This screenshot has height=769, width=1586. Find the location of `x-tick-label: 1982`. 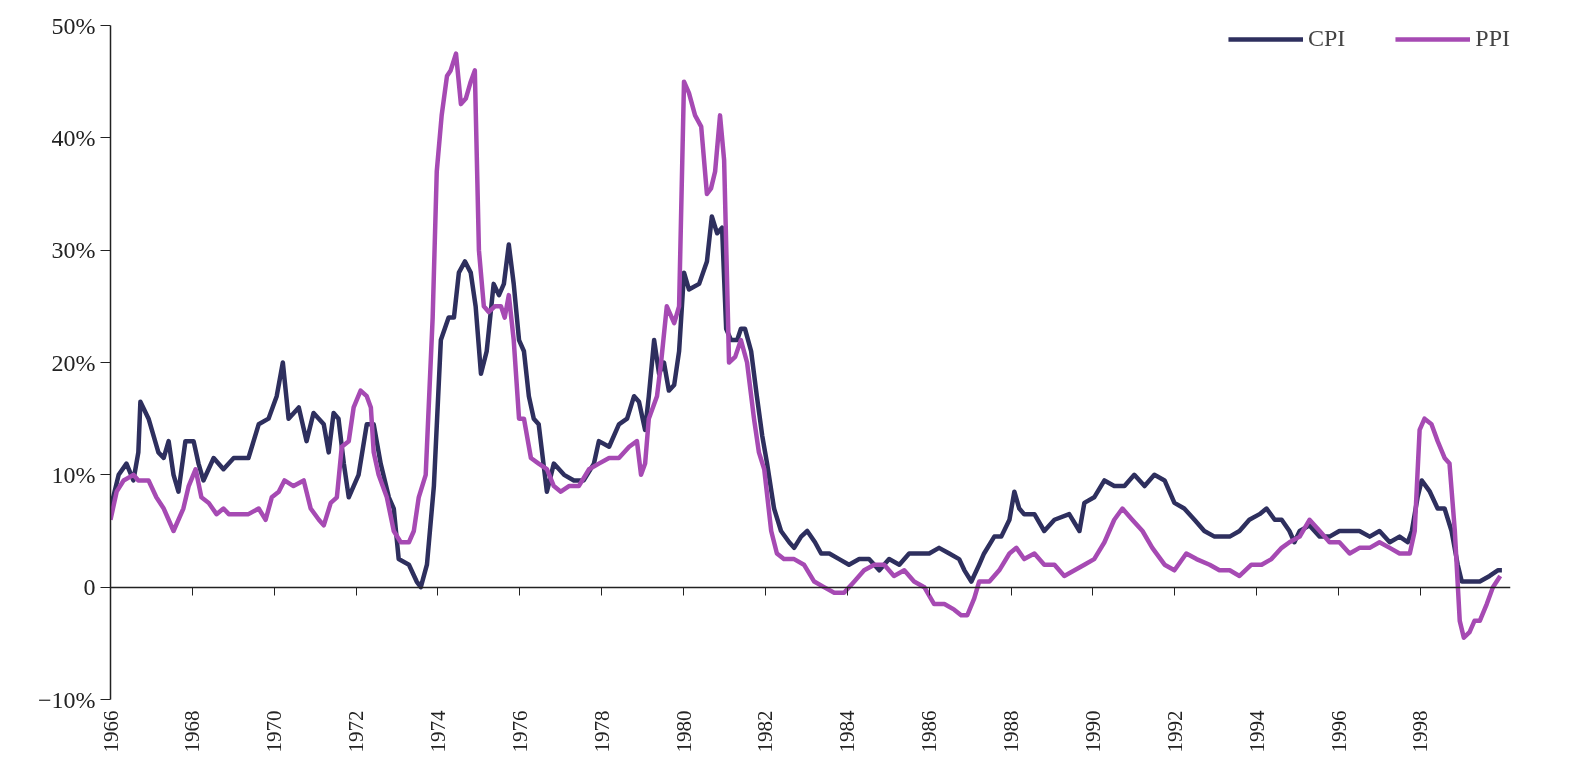

x-tick-label: 1982 is located at coordinates (765, 731).